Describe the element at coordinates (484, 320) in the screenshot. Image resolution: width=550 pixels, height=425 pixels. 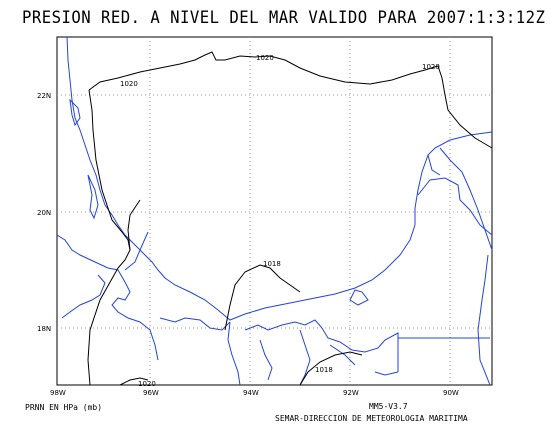
I see `belize-border` at that location.